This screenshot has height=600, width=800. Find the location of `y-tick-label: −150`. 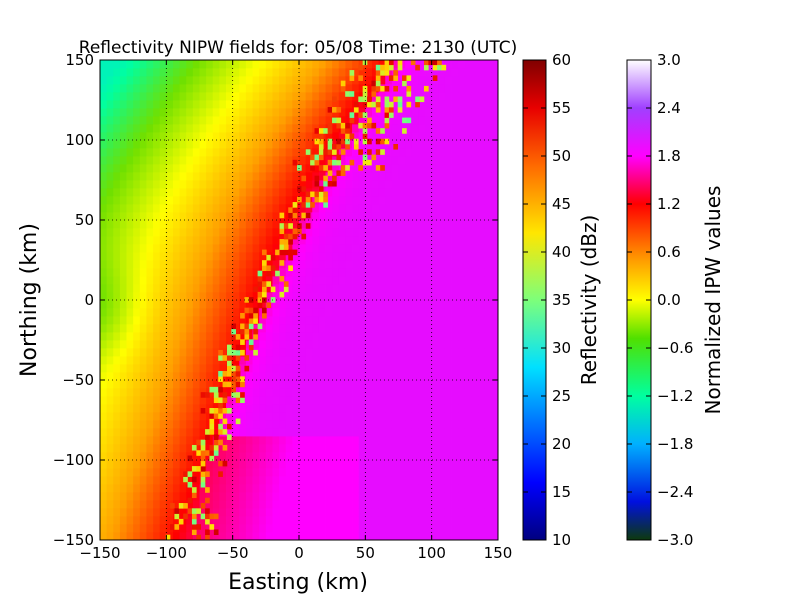

y-tick-label: −150 is located at coordinates (73, 540).